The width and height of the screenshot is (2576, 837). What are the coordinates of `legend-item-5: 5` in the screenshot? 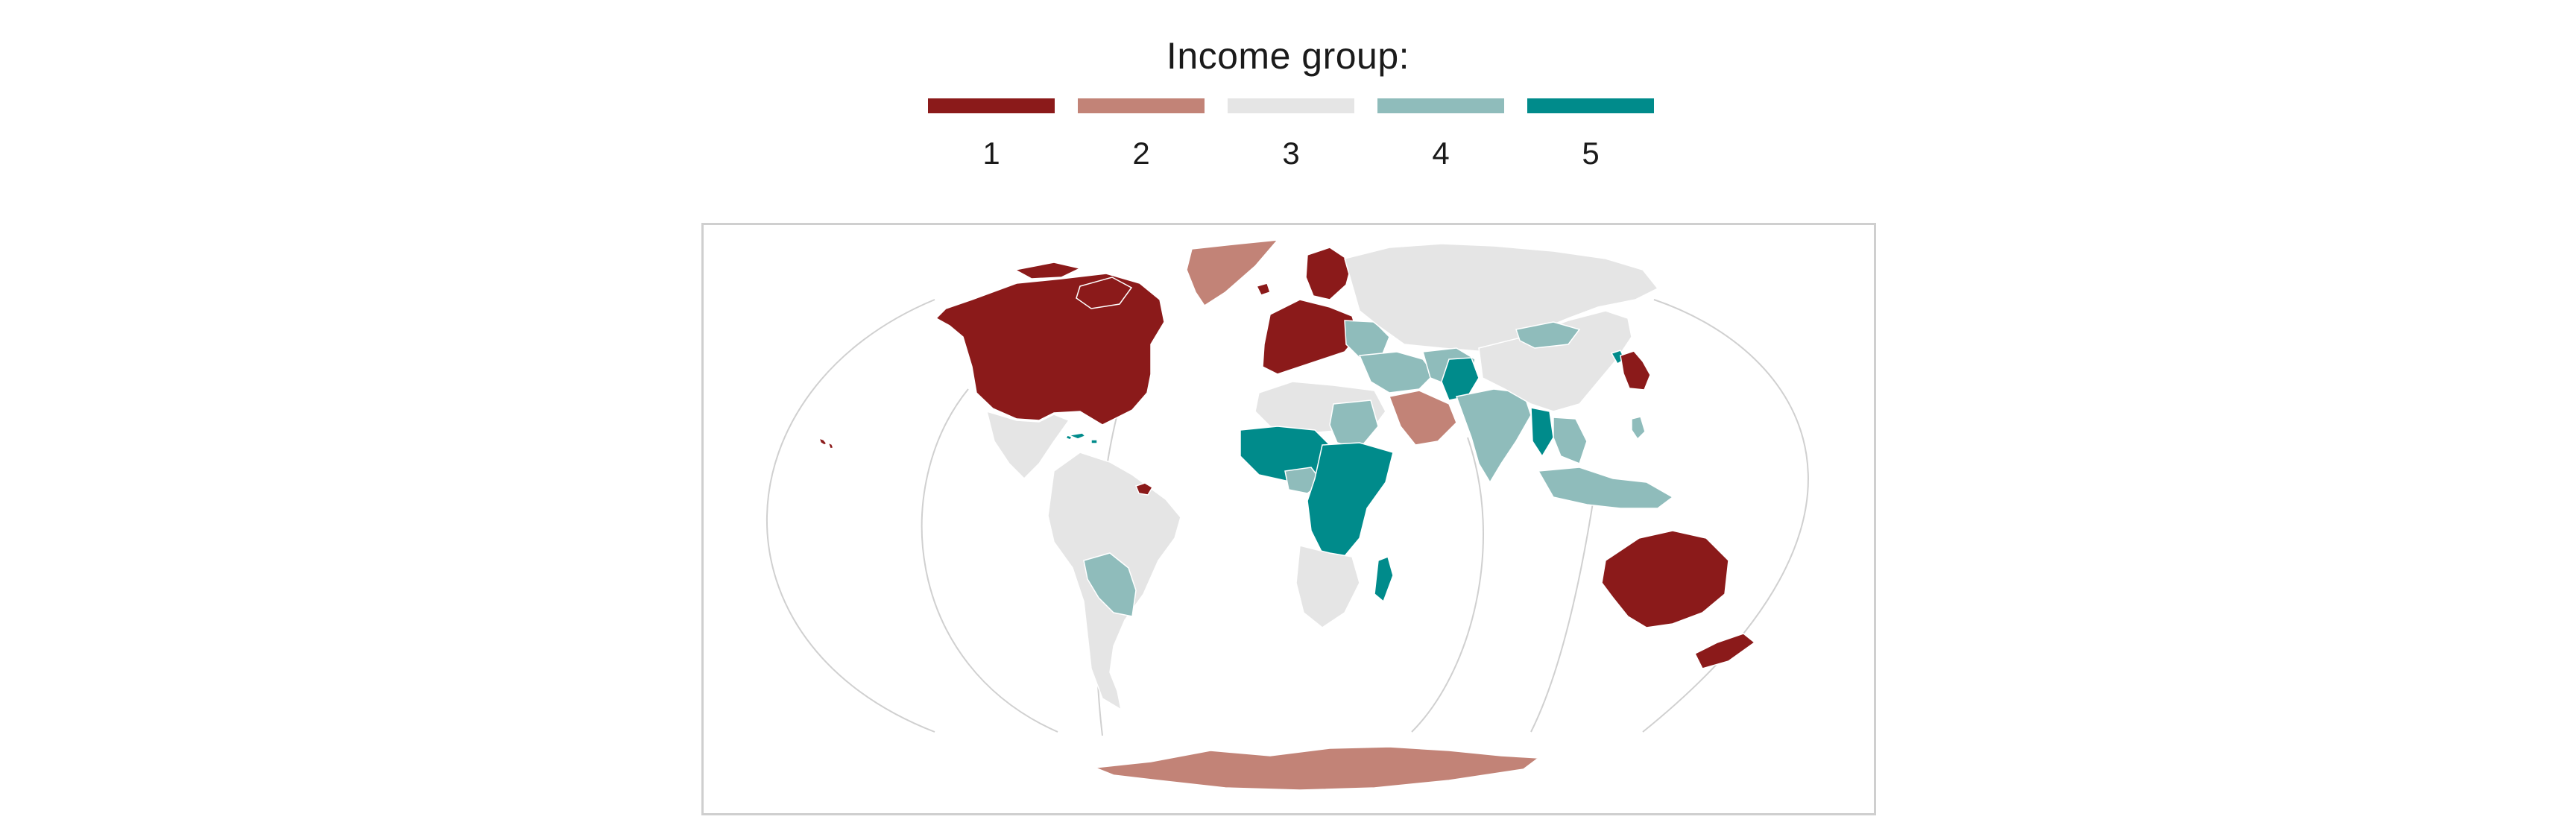 It's located at (1590, 139).